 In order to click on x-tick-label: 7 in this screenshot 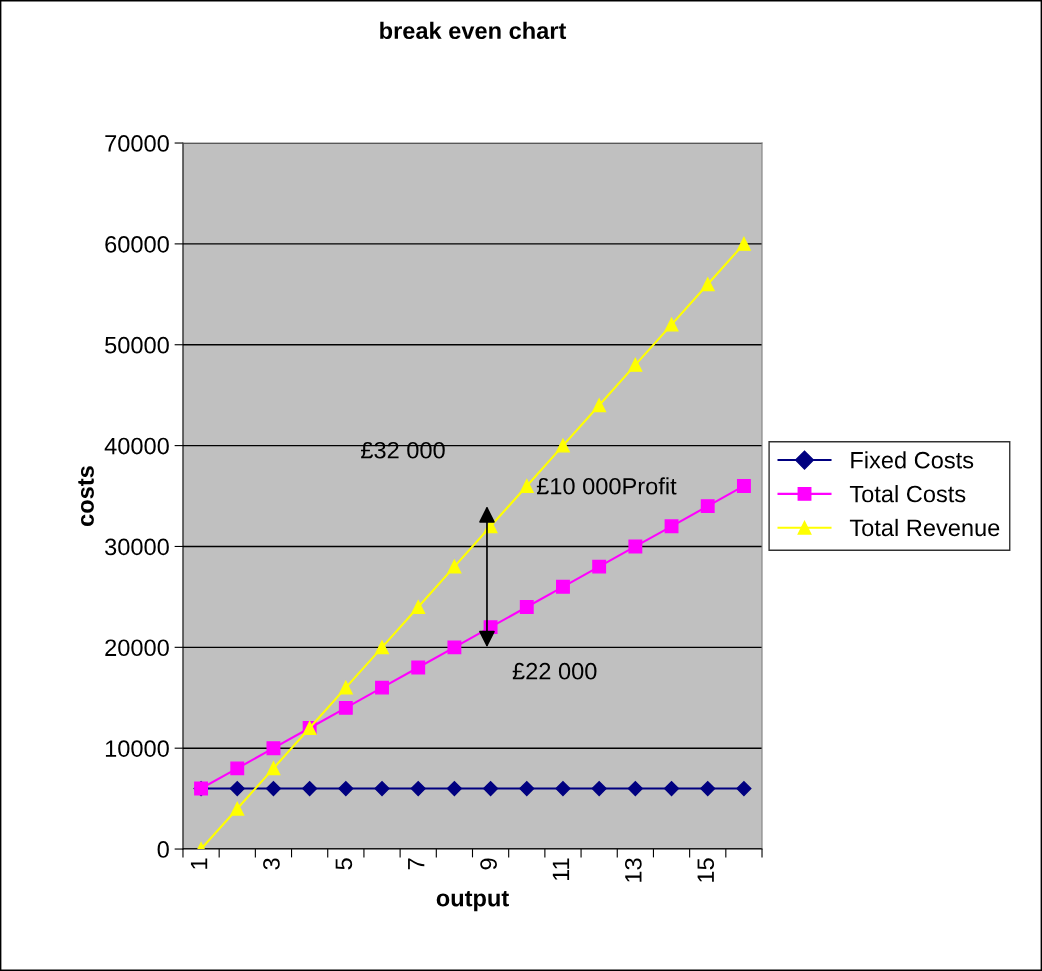, I will do `click(416, 864)`.